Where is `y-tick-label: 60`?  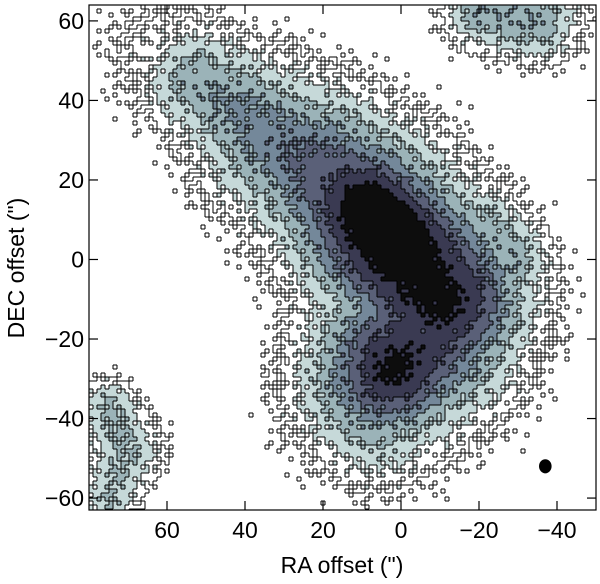 y-tick-label: 60 is located at coordinates (71, 21).